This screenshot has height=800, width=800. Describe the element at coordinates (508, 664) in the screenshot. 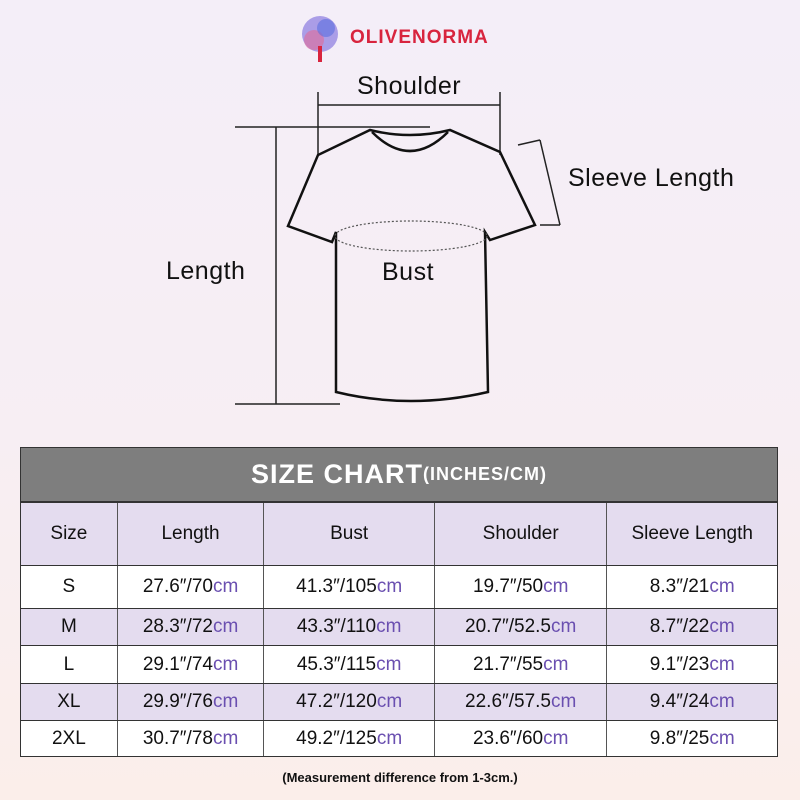

I see `cell-value: 21.7″/55` at that location.